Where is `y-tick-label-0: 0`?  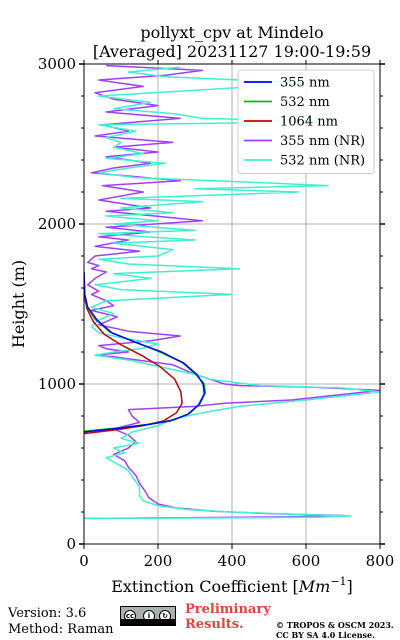 y-tick-label-0: 0 is located at coordinates (71, 544).